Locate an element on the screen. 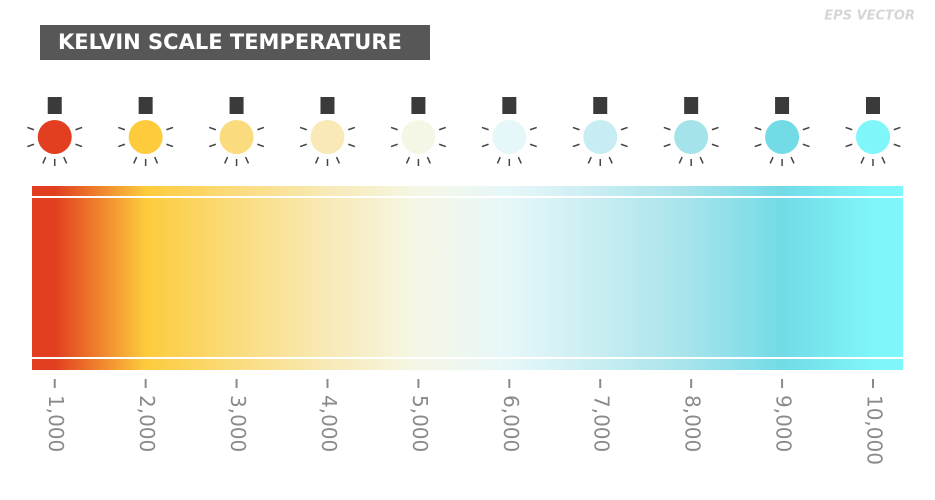 This screenshot has height=500, width=935. tick-label: 1,000 is located at coordinates (56, 423).